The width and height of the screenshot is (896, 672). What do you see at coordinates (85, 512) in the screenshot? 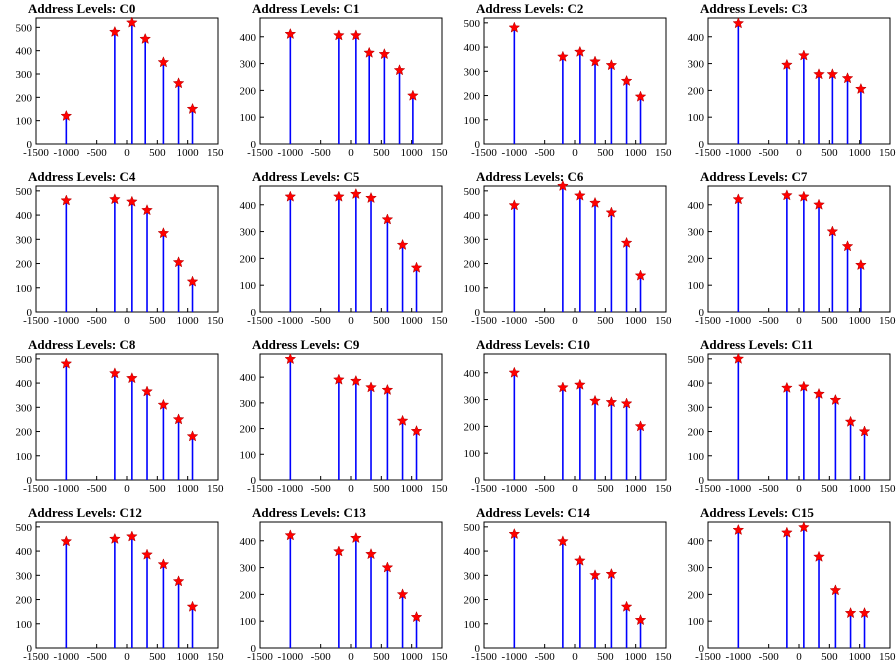
I see `chart-title: Address Levels: C12` at bounding box center [85, 512].